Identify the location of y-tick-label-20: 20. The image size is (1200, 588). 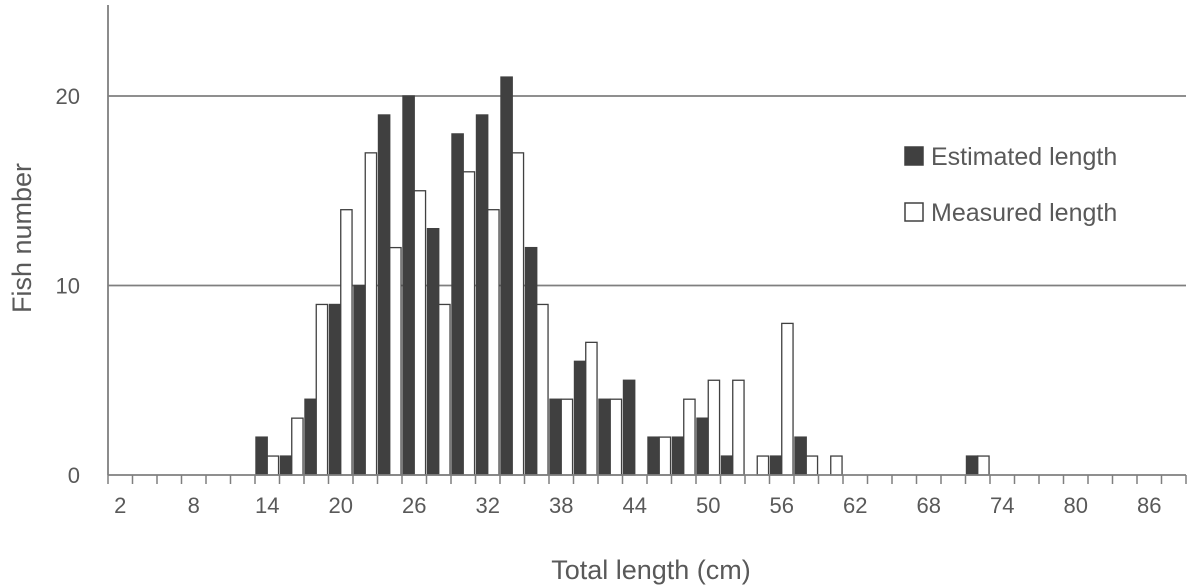
(68, 96).